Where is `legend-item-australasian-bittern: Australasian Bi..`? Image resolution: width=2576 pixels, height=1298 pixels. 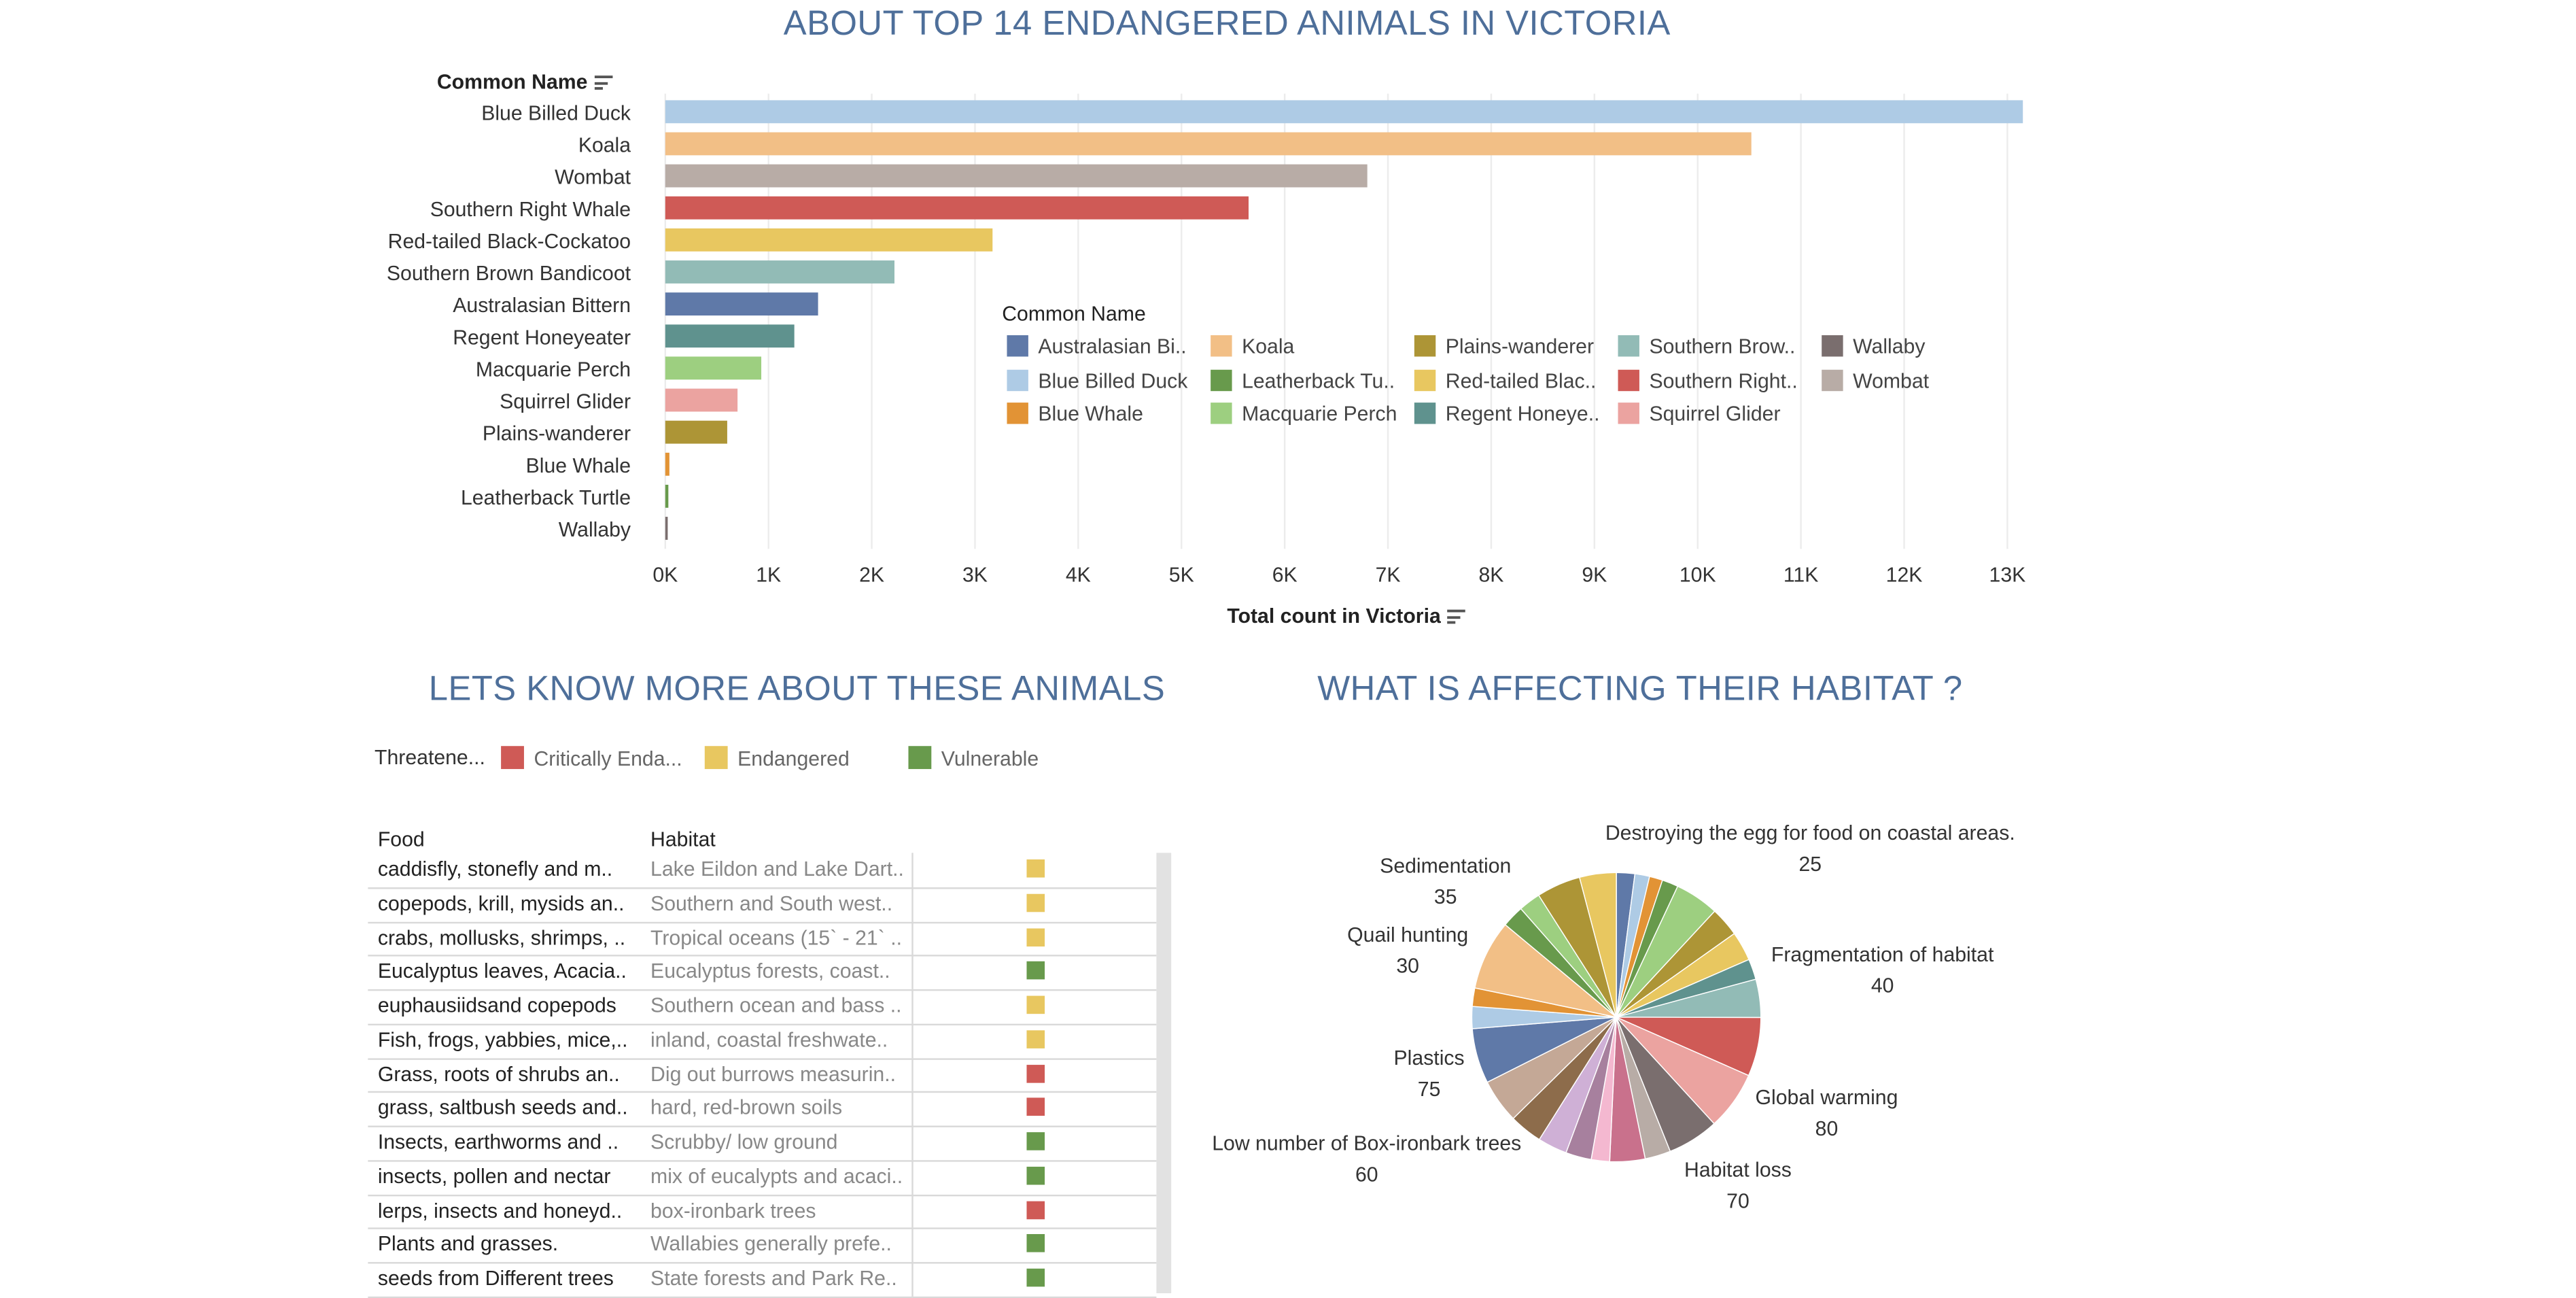
legend-item-australasian-bittern: Australasian Bi.. is located at coordinates (1097, 346).